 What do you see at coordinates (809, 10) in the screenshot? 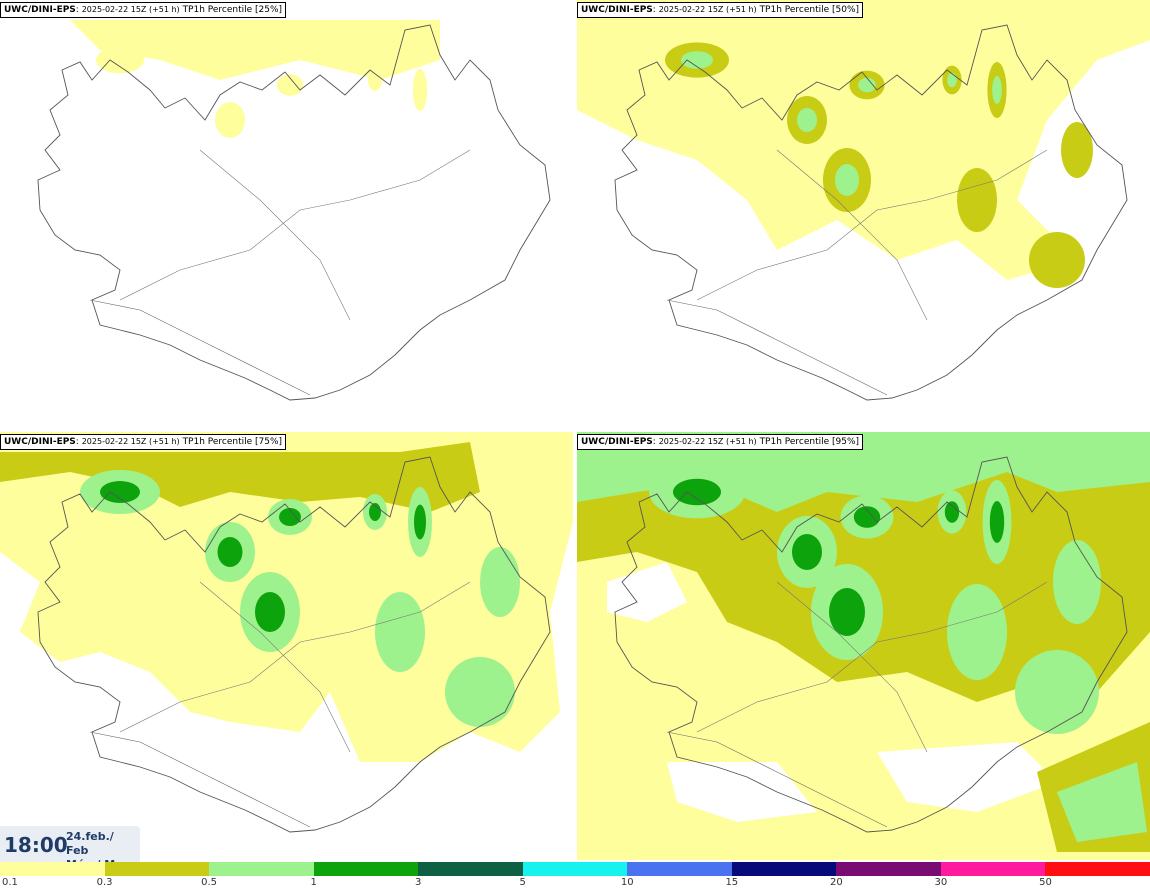
I see `percentile-label: TP1h Percentile [50%]` at bounding box center [809, 10].